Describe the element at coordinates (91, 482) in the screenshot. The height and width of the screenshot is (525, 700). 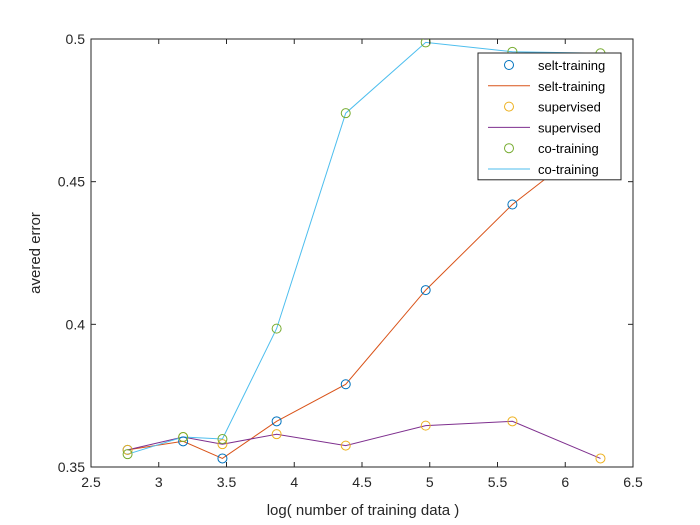
I see `x-tick-label: 2.5` at that location.